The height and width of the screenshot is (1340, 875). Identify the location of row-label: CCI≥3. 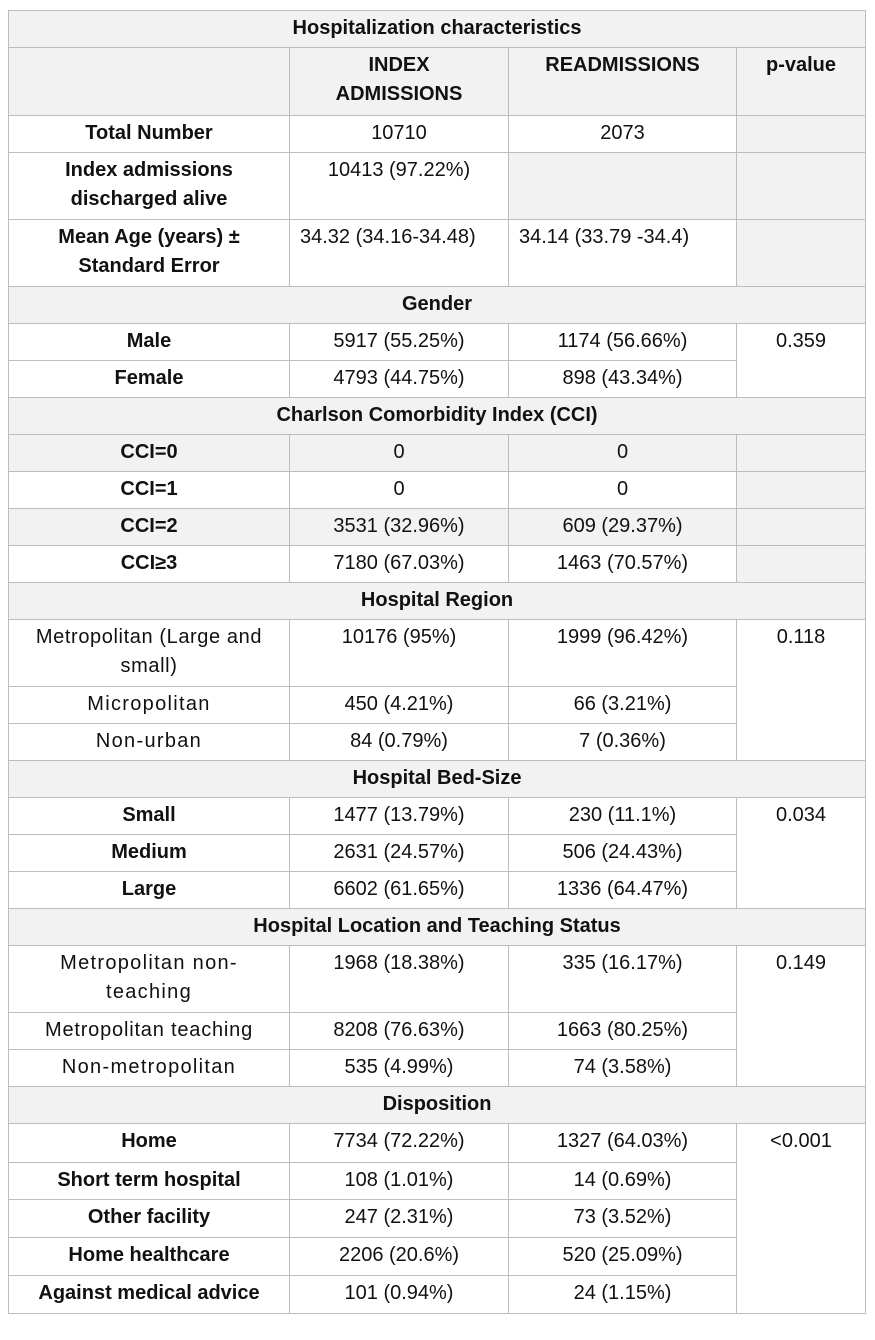
(149, 564).